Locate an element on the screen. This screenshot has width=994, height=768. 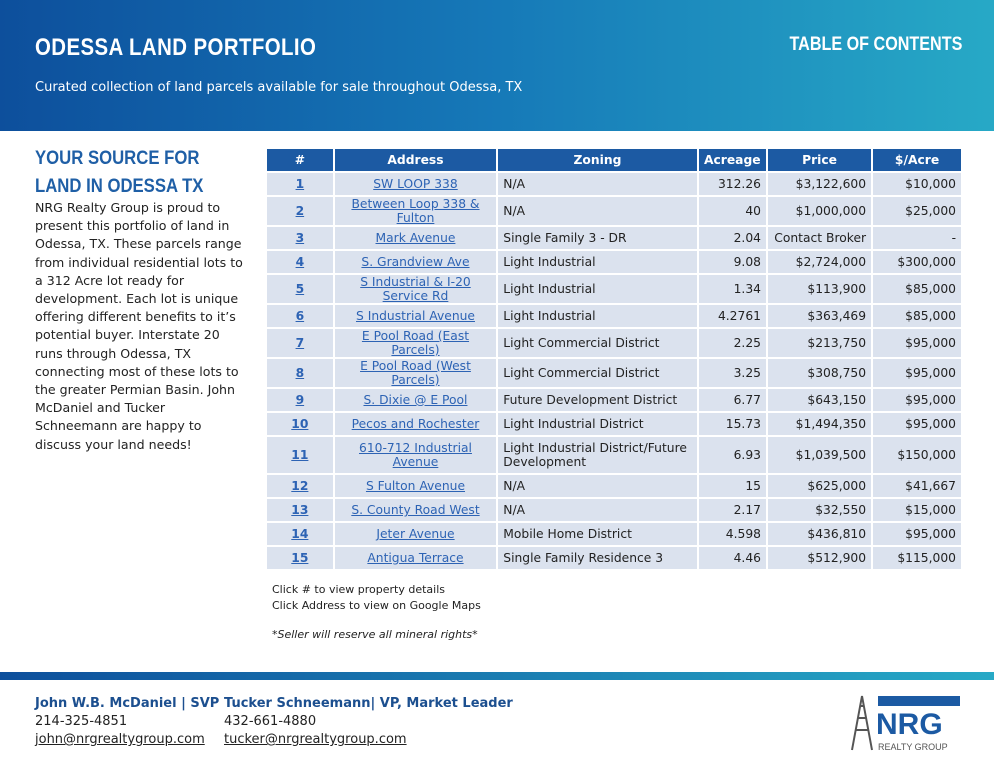
table-cell: Future Development District is located at coordinates (597, 400).